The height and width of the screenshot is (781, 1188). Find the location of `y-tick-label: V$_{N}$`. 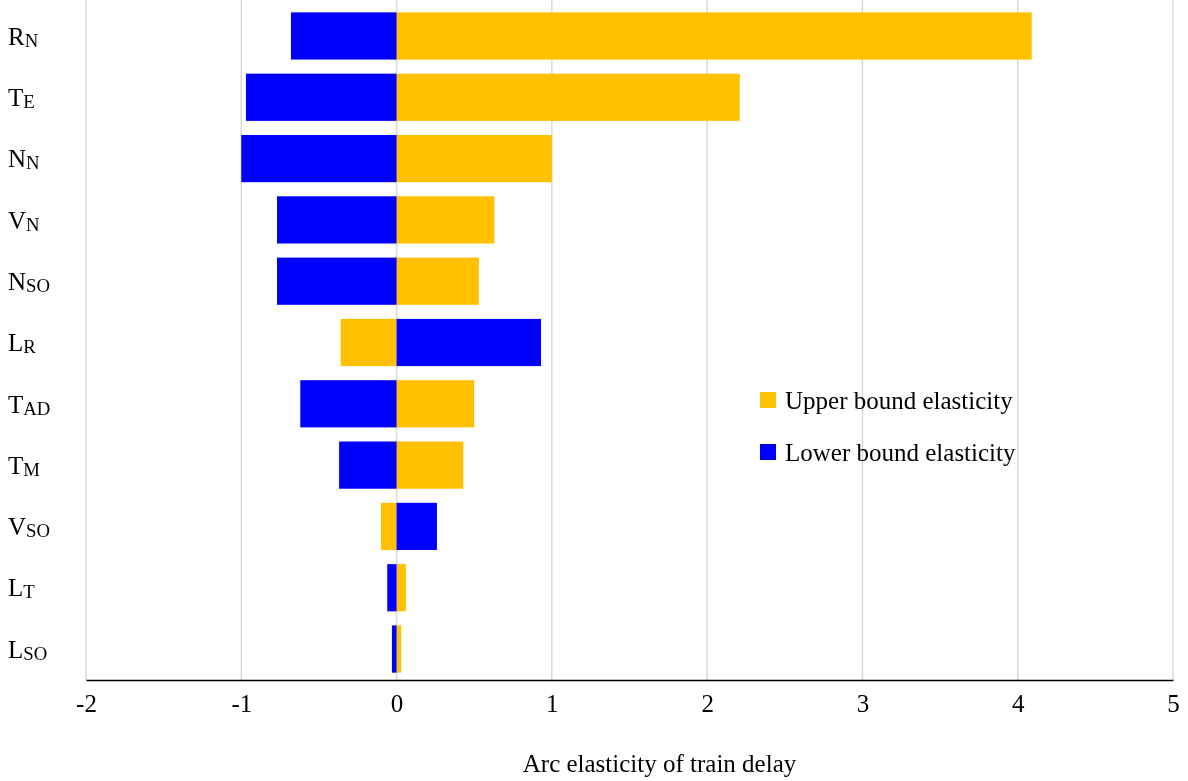

y-tick-label: V$_{N}$ is located at coordinates (24, 220).